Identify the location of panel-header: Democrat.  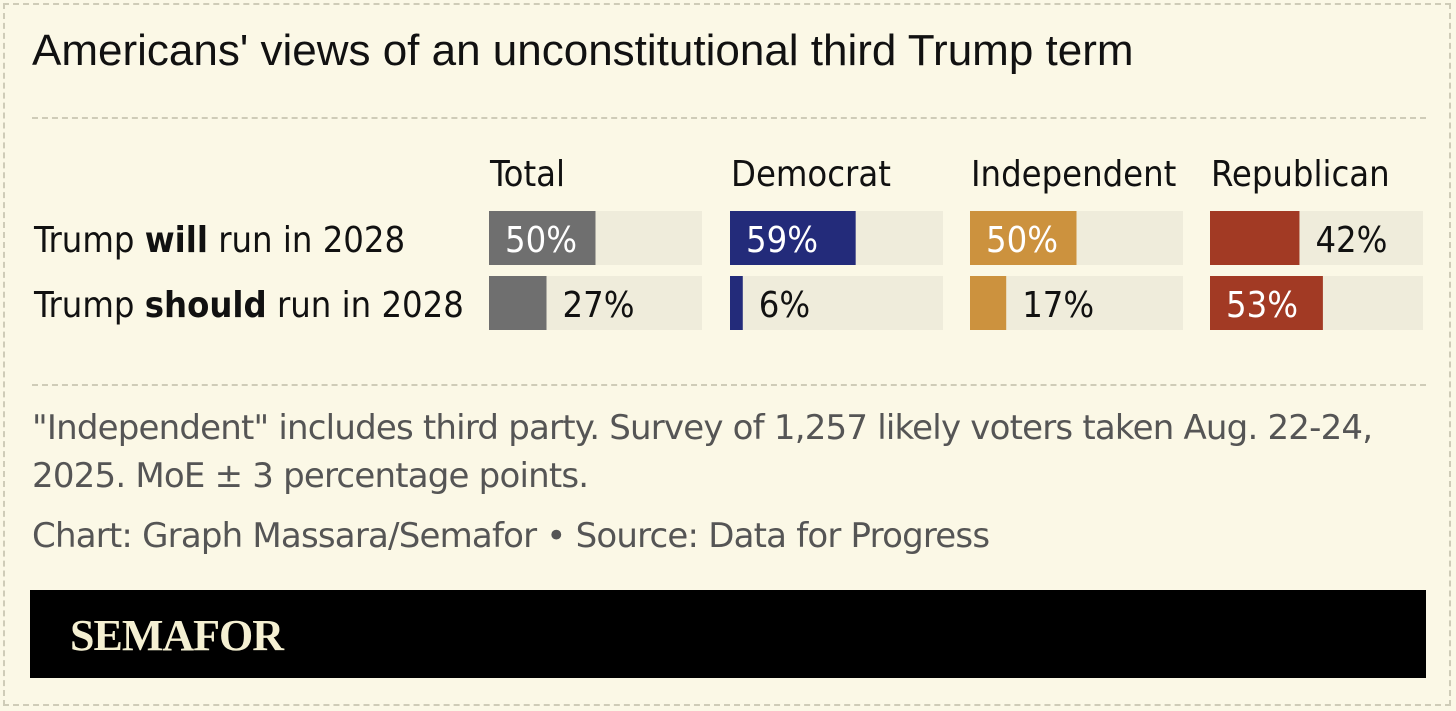
(811, 174).